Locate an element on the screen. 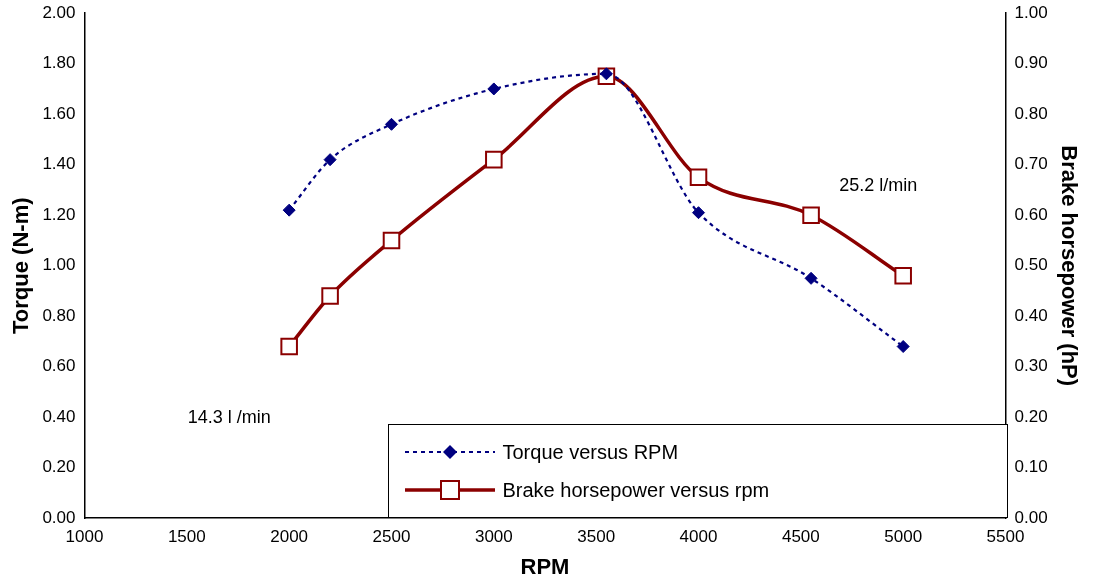 The image size is (1095, 585). x-tick-label: 3500 is located at coordinates (596, 537).